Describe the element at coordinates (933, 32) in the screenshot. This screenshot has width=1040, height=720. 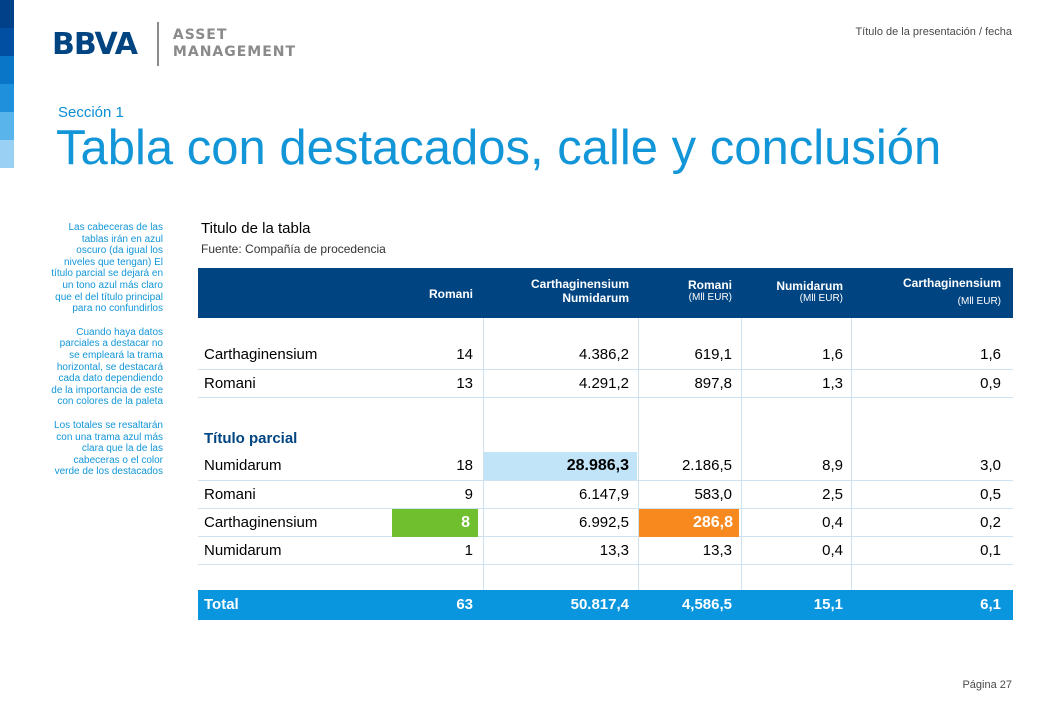
I see `presentation-title: Título de la presentación / fecha` at that location.